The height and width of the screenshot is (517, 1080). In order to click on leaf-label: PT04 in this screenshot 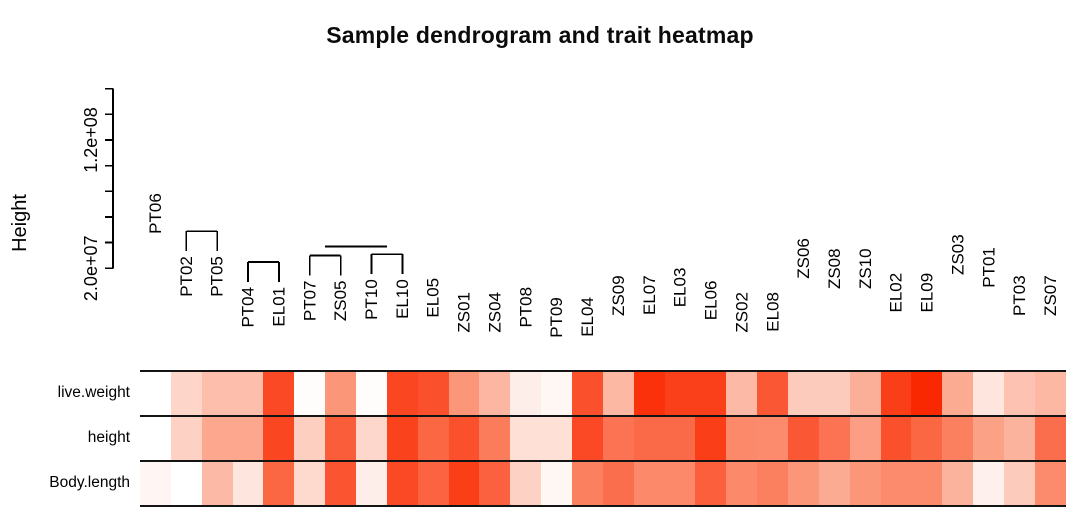, I will do `click(248, 307)`.